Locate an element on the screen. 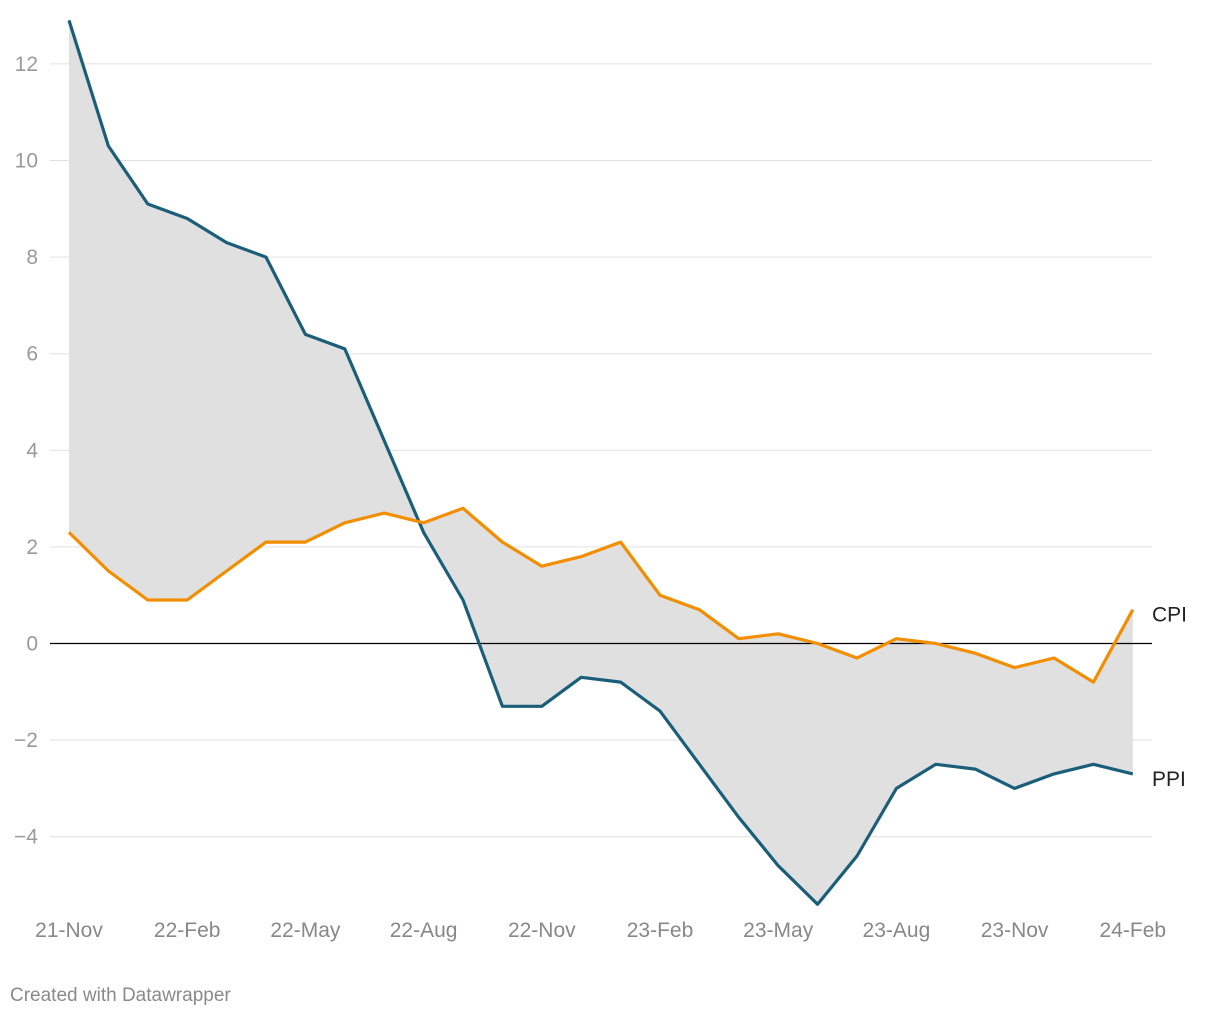 This screenshot has width=1220, height=1020. x-tick-label: 23-Aug is located at coordinates (897, 930).